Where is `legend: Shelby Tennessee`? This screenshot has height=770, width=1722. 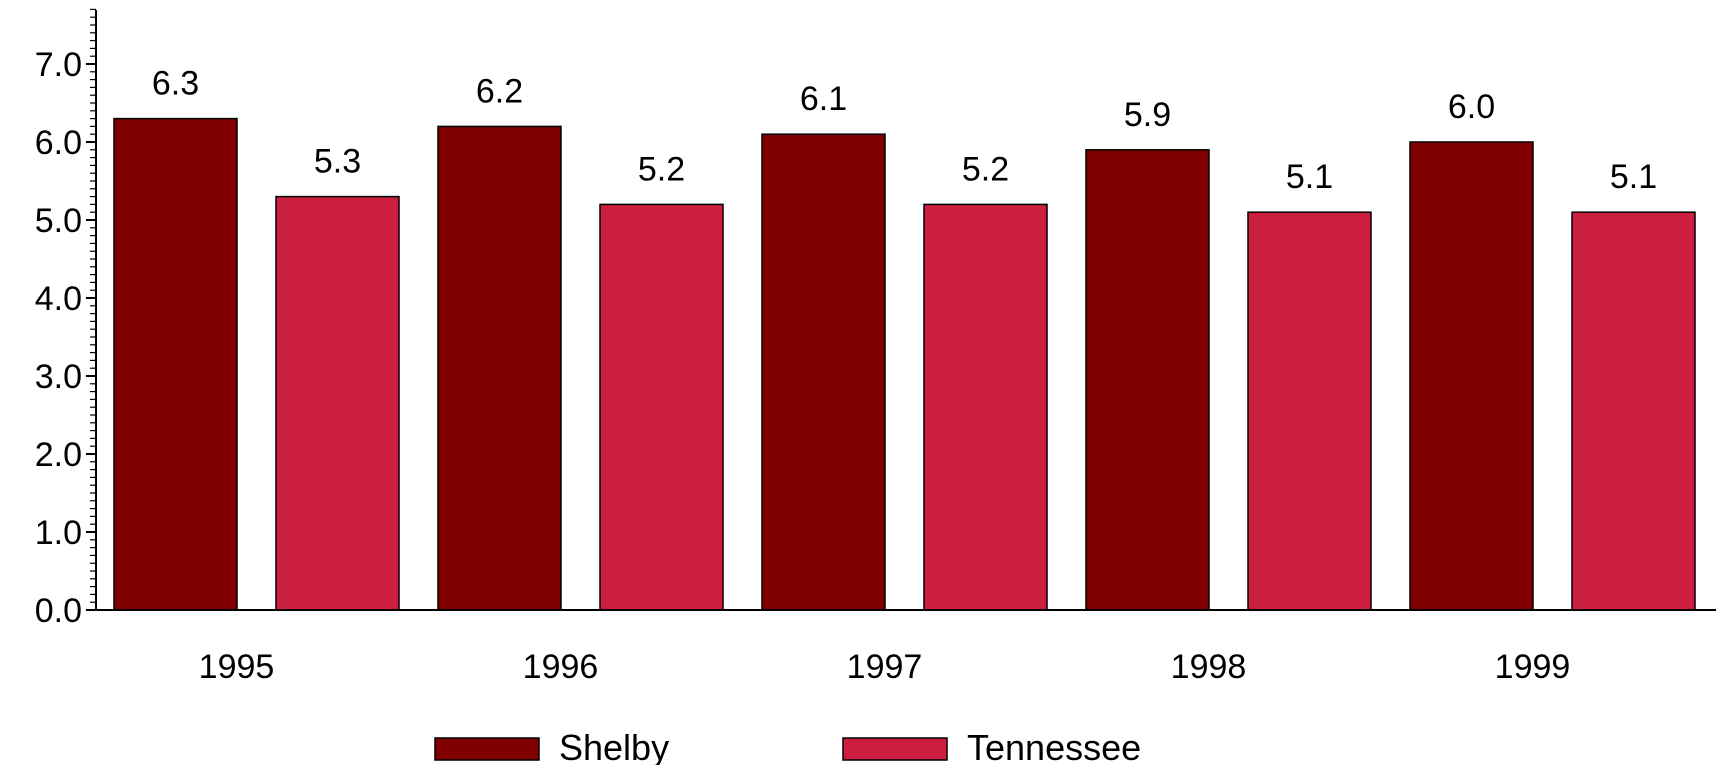
legend: Shelby Tennessee is located at coordinates (787, 747).